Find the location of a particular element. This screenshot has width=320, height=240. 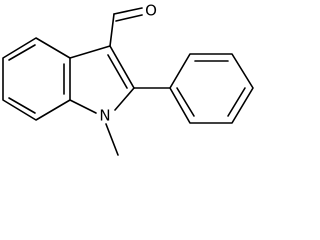

phenyl-ring is located at coordinates (211, 88).